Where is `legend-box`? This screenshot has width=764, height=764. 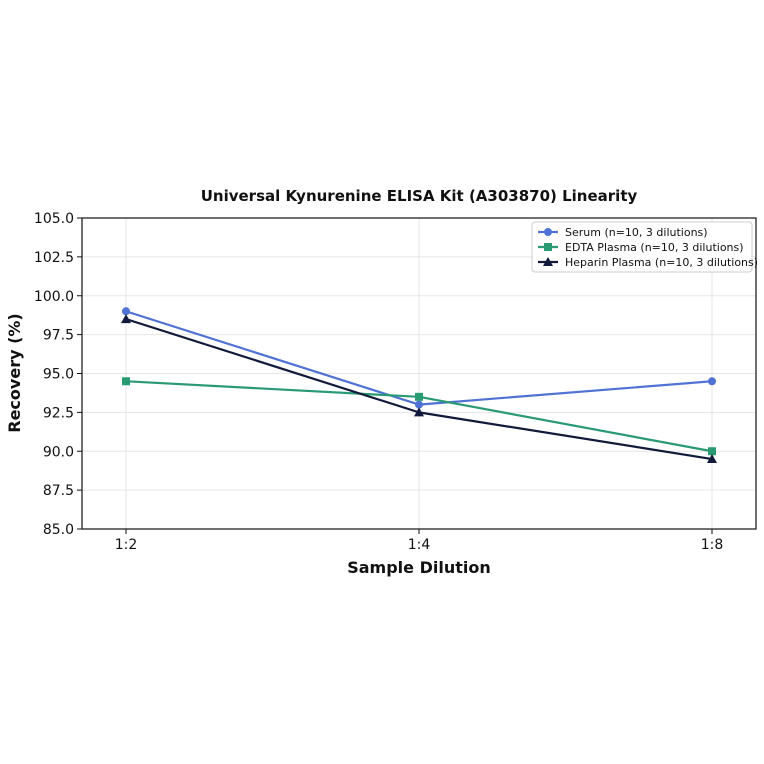 legend-box is located at coordinates (642, 247).